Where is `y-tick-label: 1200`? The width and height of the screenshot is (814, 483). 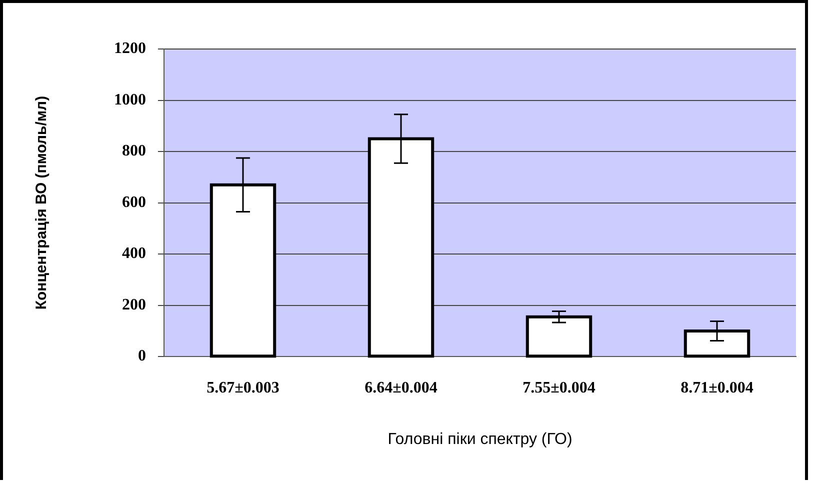
y-tick-label: 1200 is located at coordinates (130, 49).